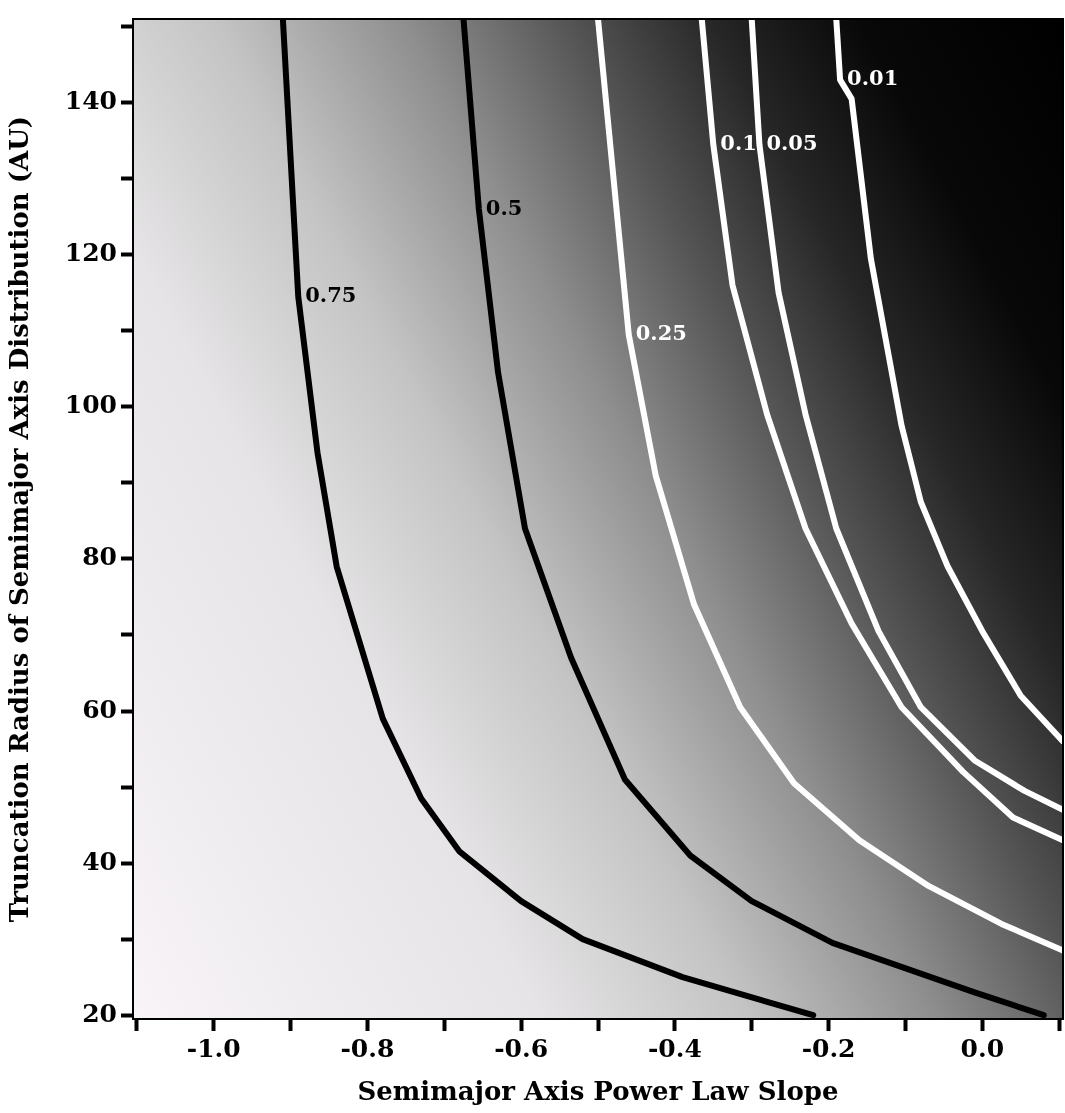 This screenshot has width=1065, height=1113. I want to click on x-tick-label: 0.0, so click(982, 1048).